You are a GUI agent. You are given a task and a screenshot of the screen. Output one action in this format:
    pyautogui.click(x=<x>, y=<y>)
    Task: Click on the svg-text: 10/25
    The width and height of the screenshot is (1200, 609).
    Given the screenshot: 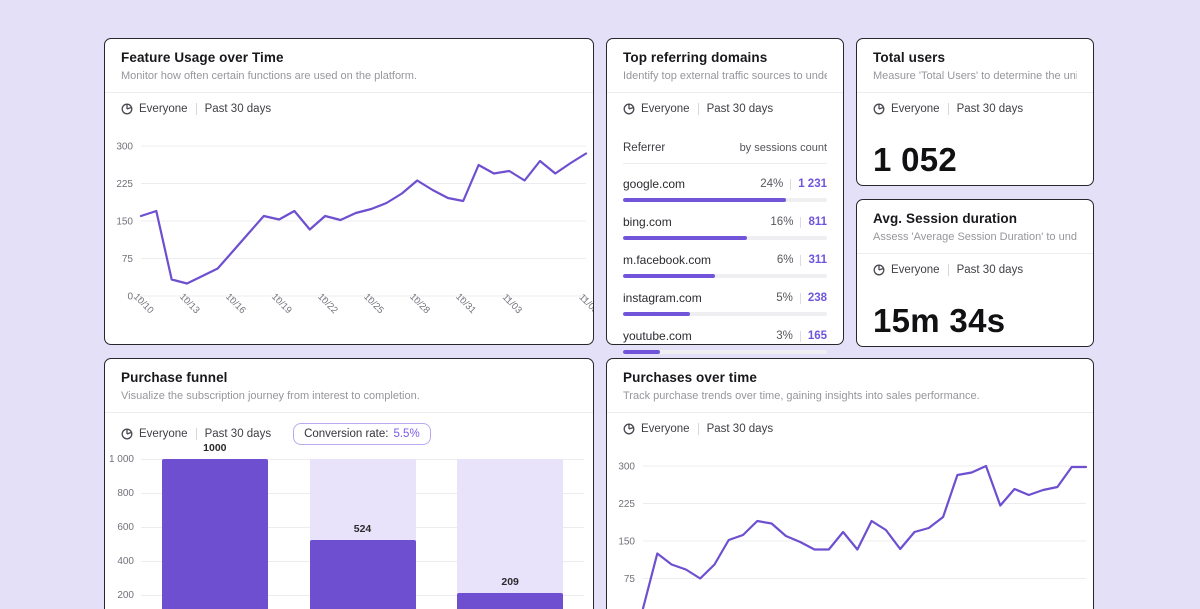 What is the action you would take?
    pyautogui.click(x=373, y=304)
    